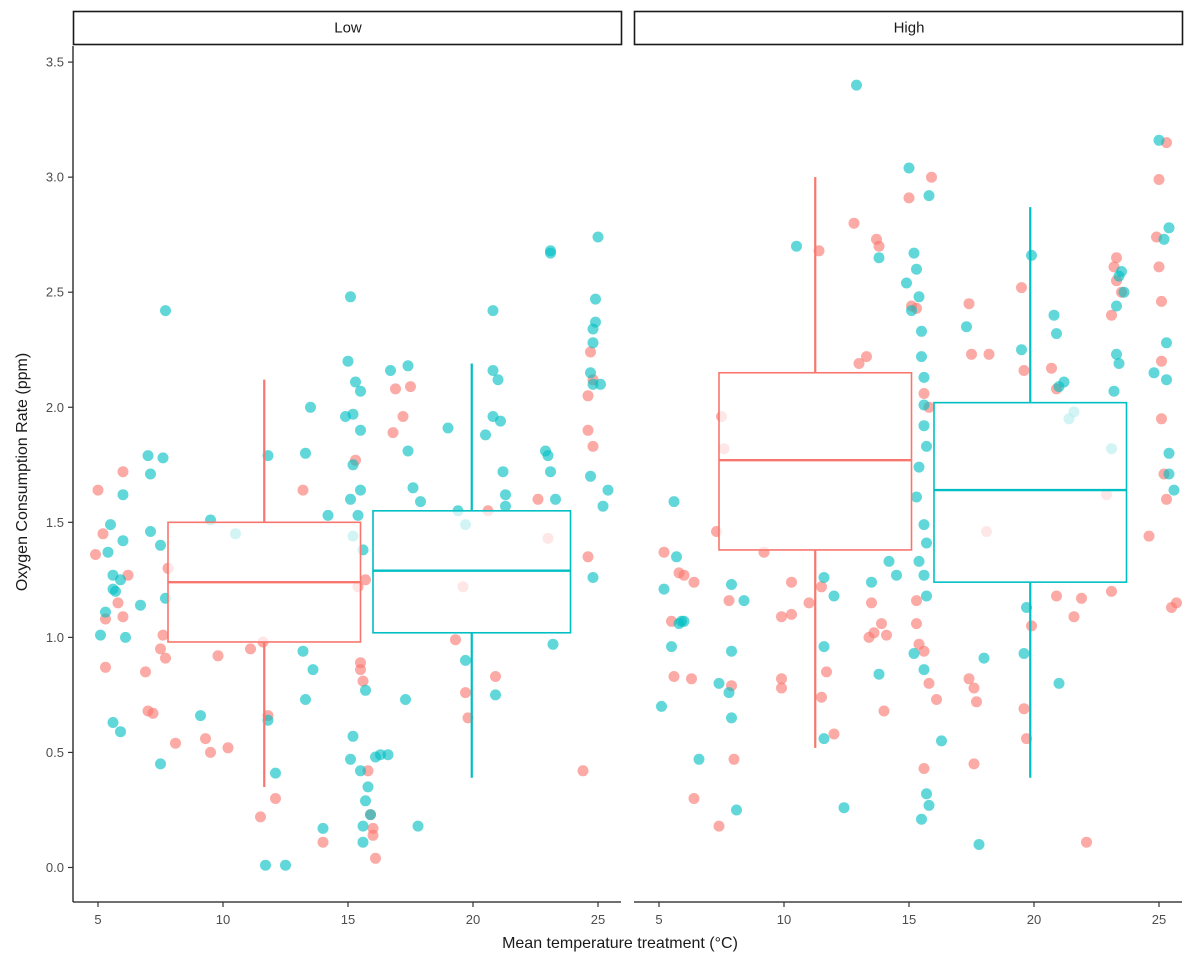 The width and height of the screenshot is (1184, 956). Describe the element at coordinates (908, 28) in the screenshot. I see `facet-strip` at that location.